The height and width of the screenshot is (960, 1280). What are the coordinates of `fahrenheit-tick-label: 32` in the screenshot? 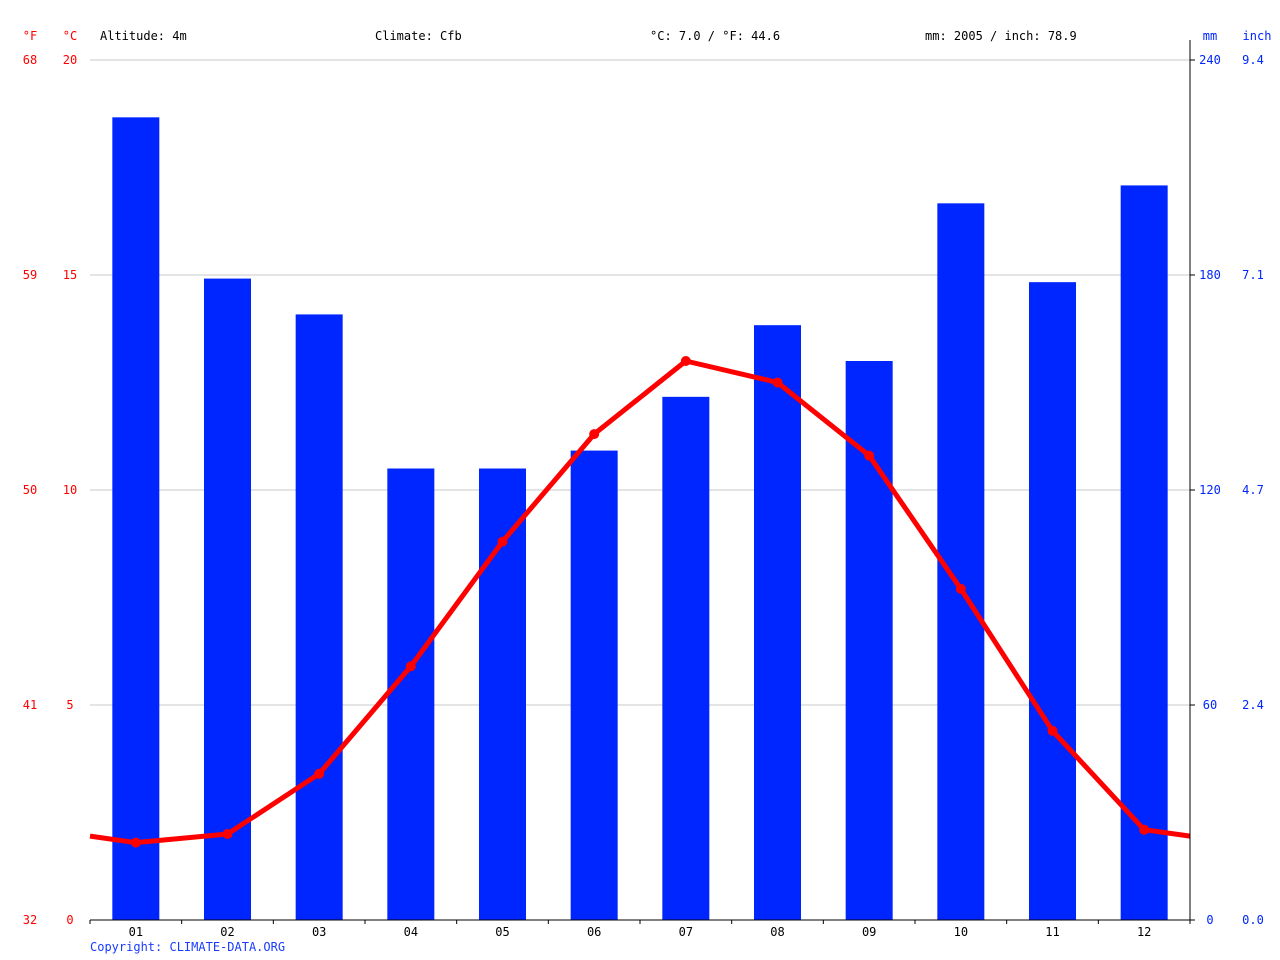 It's located at (30, 920).